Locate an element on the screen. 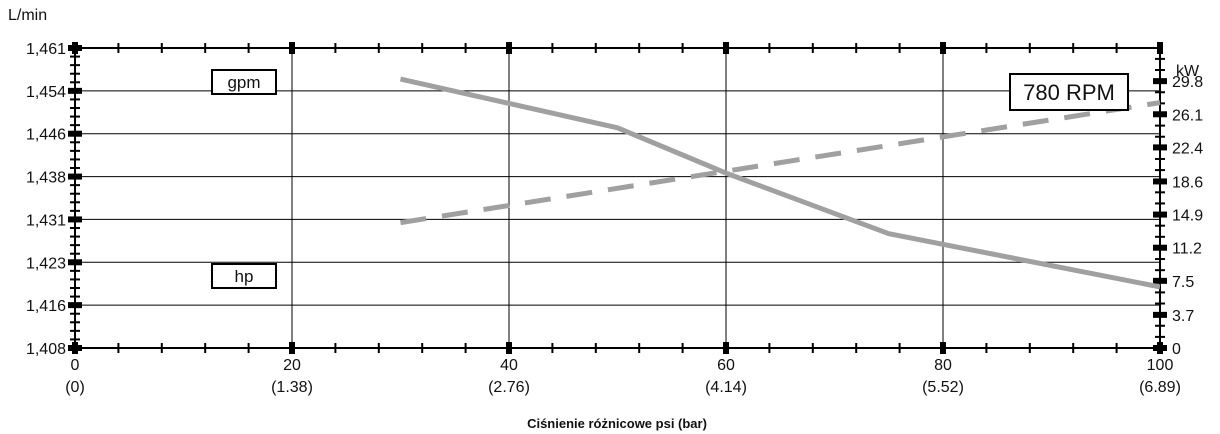 This screenshot has width=1220, height=434. y-right-tick-label: 3.7 is located at coordinates (1183, 316).